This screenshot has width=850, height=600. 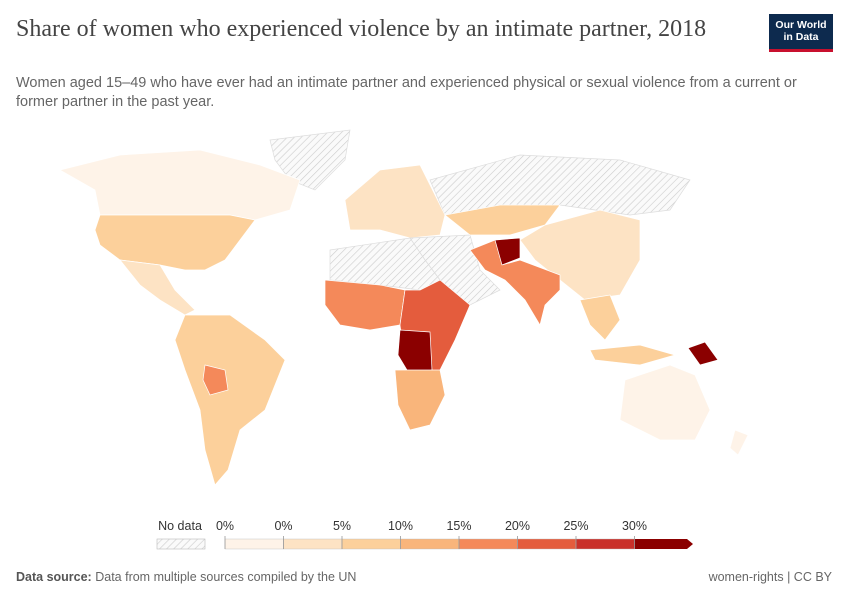 I want to click on no-data-label: No data, so click(x=180, y=526).